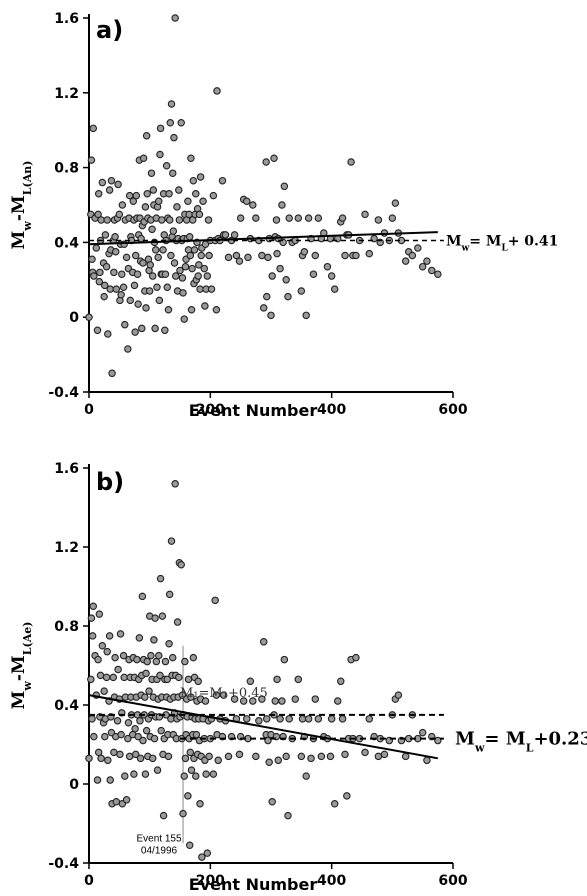 The width and height of the screenshot is (587, 896). I want to click on equation-annotation: Mw= ML+ 0.41, so click(502, 244).